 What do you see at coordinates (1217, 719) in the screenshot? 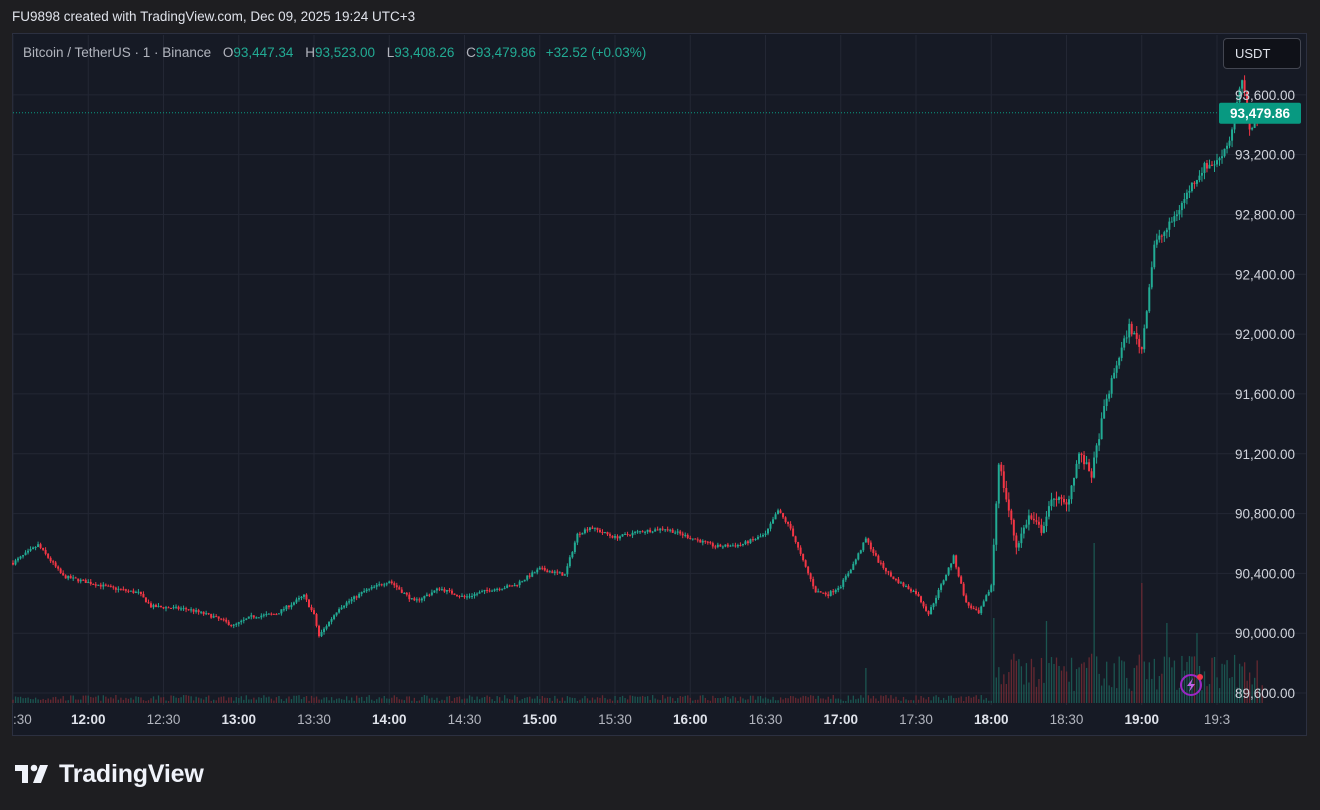
I see `x-tick-label: 19:3` at bounding box center [1217, 719].